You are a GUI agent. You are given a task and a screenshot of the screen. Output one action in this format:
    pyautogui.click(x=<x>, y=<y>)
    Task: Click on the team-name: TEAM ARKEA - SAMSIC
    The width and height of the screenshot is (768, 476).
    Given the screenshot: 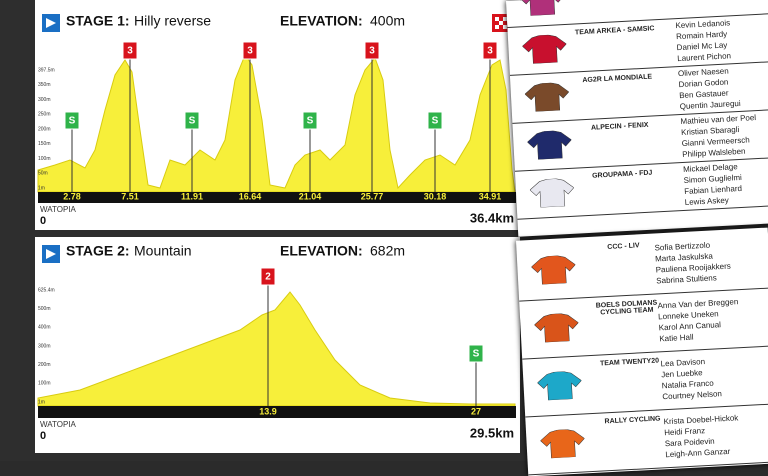 What is the action you would take?
    pyautogui.click(x=614, y=31)
    